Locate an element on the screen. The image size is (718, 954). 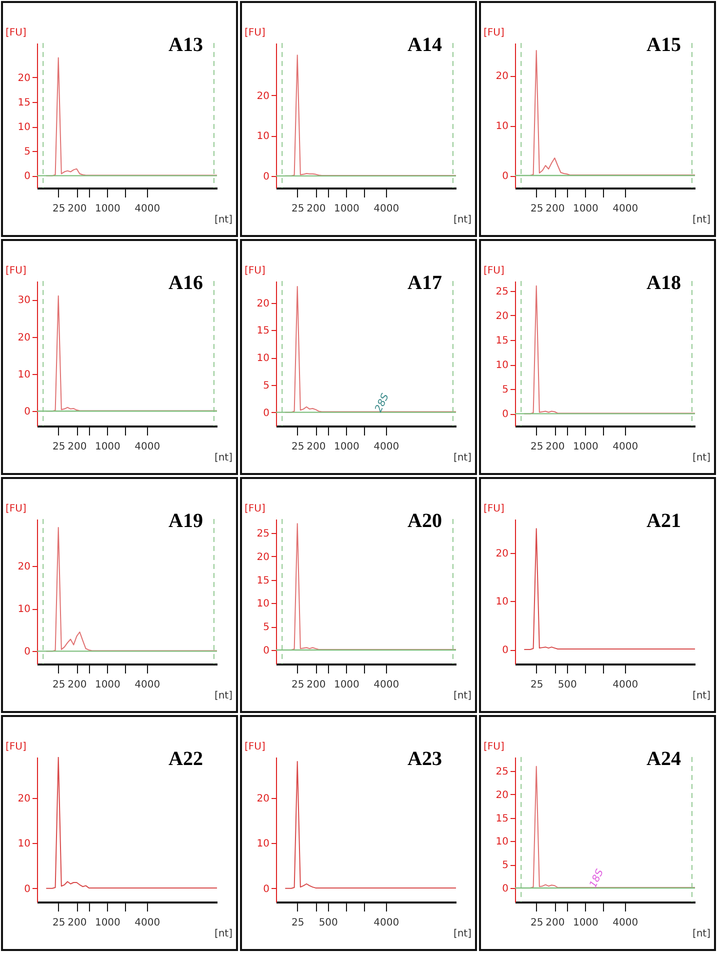
chart-title: A24 is located at coordinates (663, 759).